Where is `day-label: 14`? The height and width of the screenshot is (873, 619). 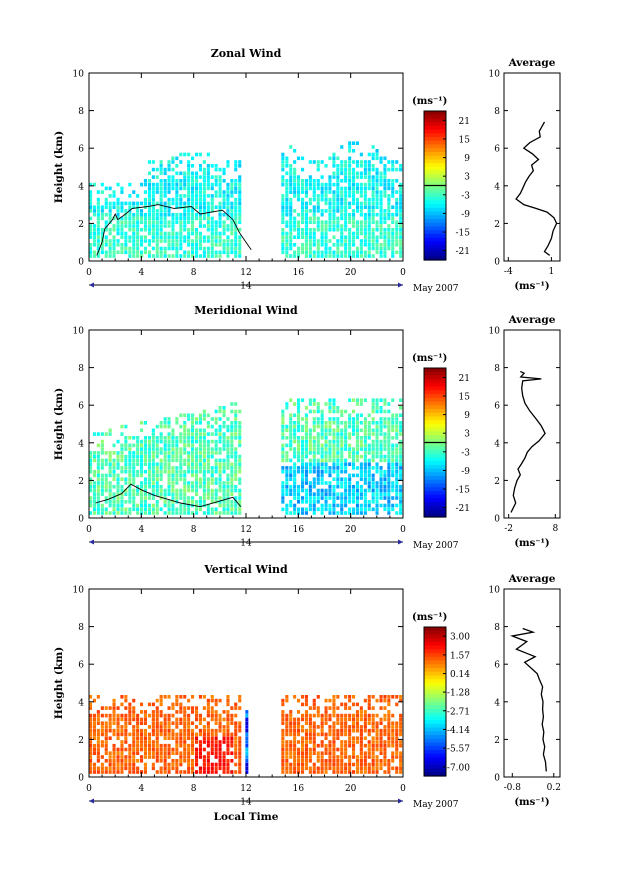
day-label: 14 is located at coordinates (246, 287).